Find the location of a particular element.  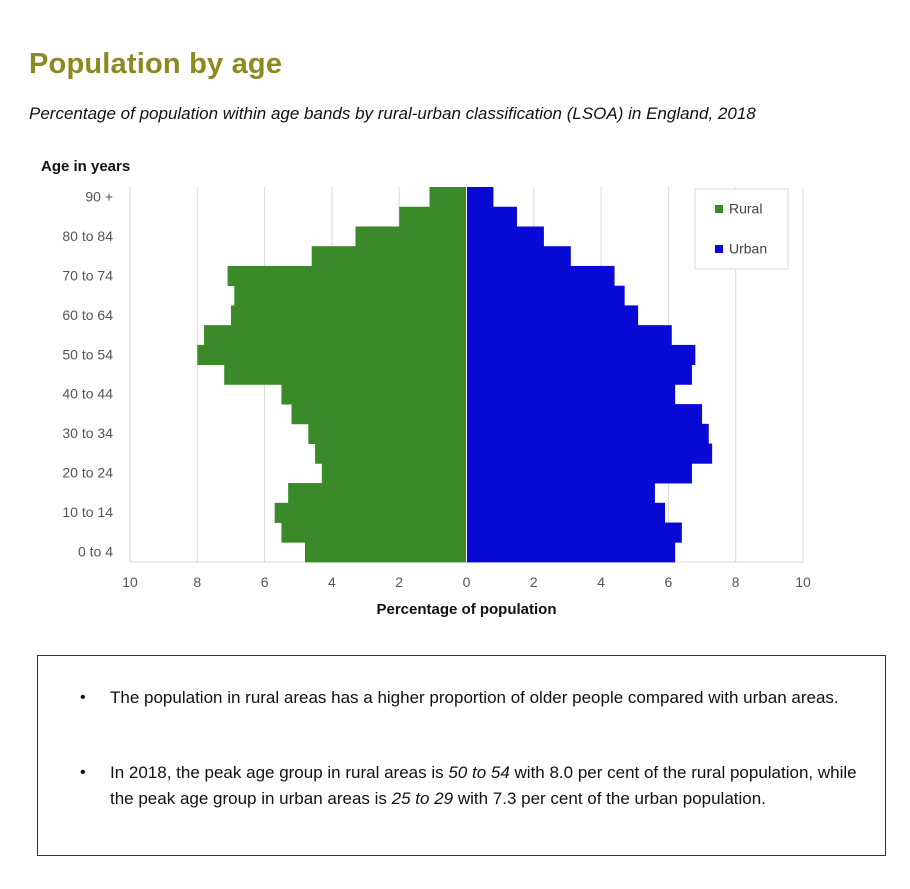

y-tick-label: 50 to 54 is located at coordinates (87, 354).